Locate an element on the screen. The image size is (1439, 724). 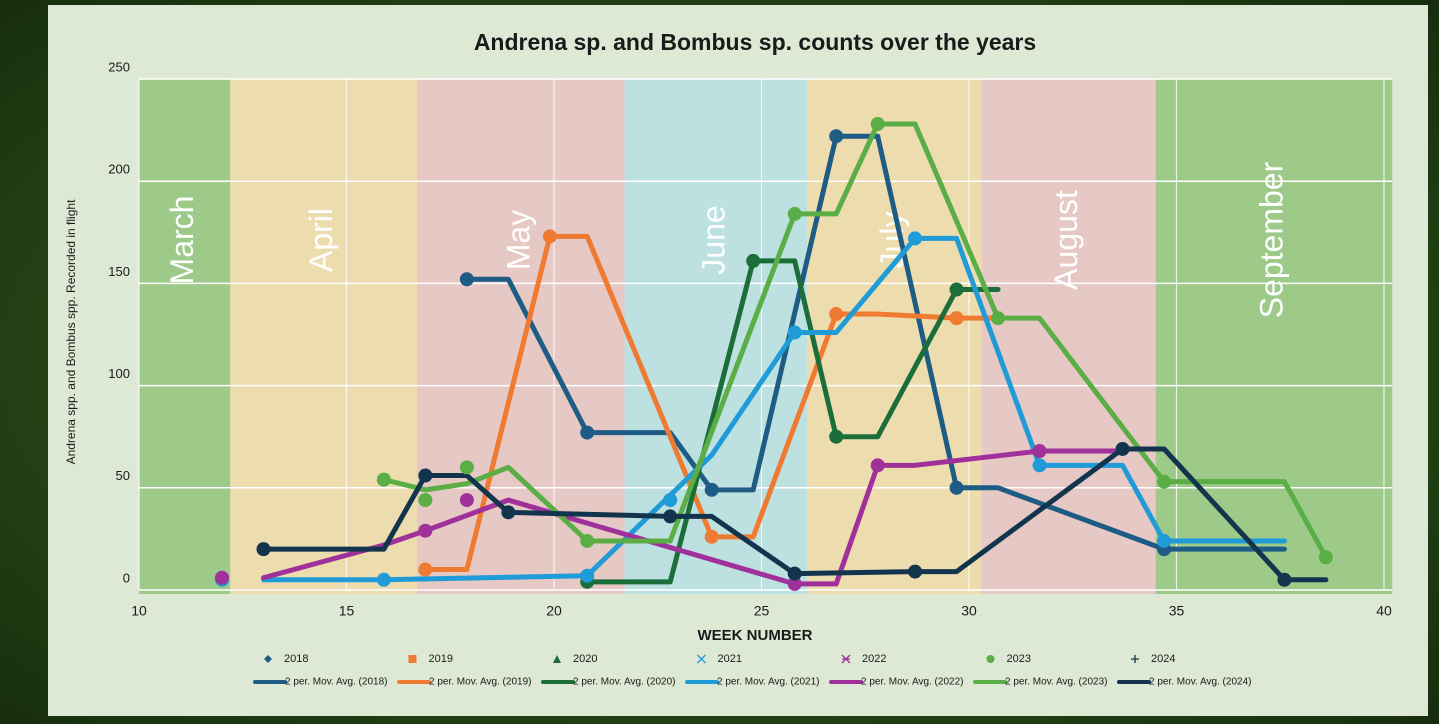
legend-label: 2 per. Mov. Avg. (2021) is located at coordinates (768, 682).